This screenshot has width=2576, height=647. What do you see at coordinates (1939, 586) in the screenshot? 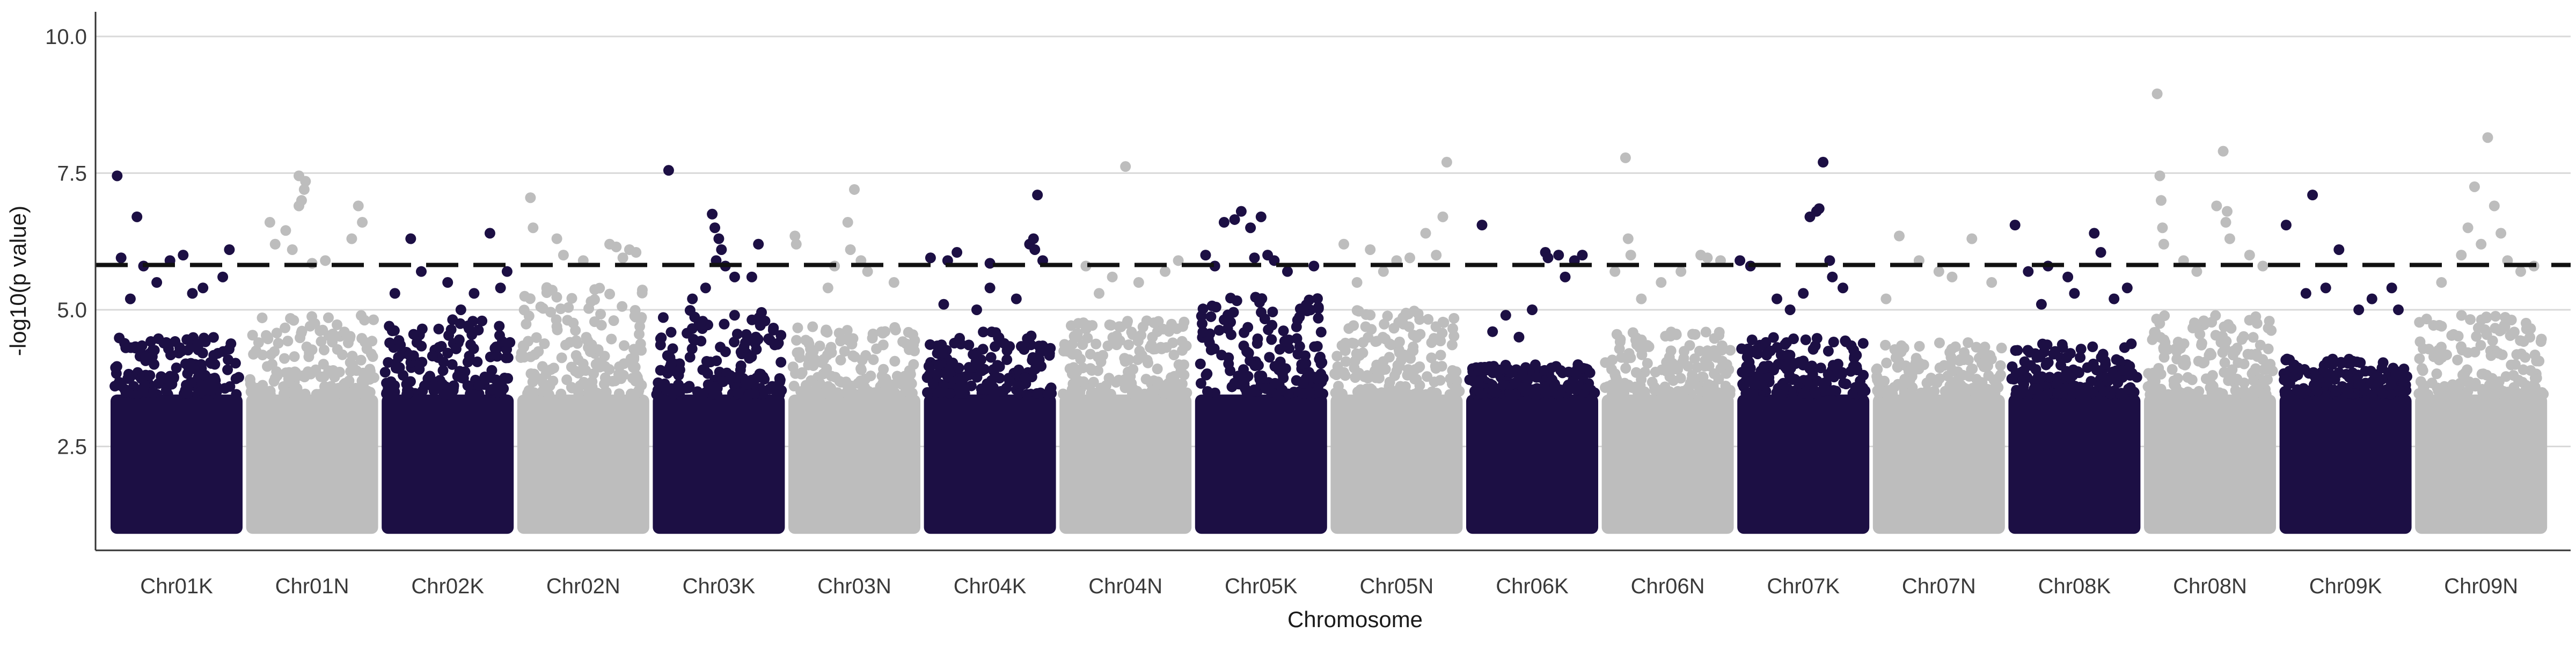
I see `x-tick-label: Chr07N` at bounding box center [1939, 586].